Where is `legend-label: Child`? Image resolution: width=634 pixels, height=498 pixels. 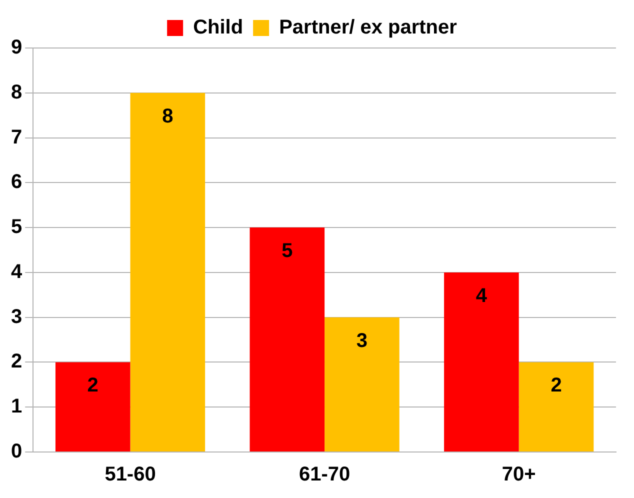 legend-label: Child is located at coordinates (218, 27).